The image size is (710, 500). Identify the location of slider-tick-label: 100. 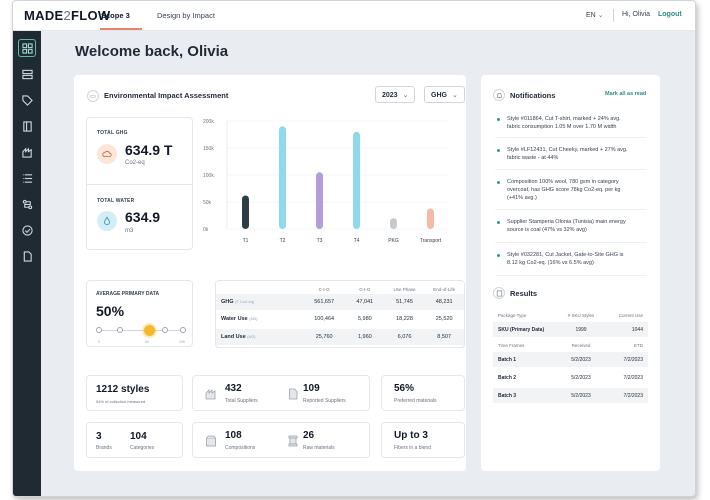
(182, 342).